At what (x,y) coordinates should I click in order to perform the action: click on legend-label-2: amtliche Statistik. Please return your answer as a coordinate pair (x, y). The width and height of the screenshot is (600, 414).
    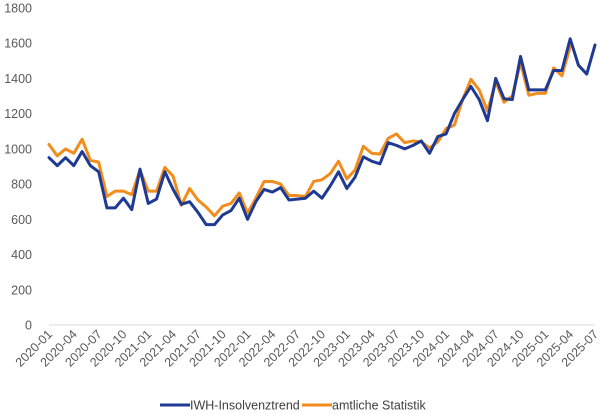
    Looking at the image, I should click on (379, 406).